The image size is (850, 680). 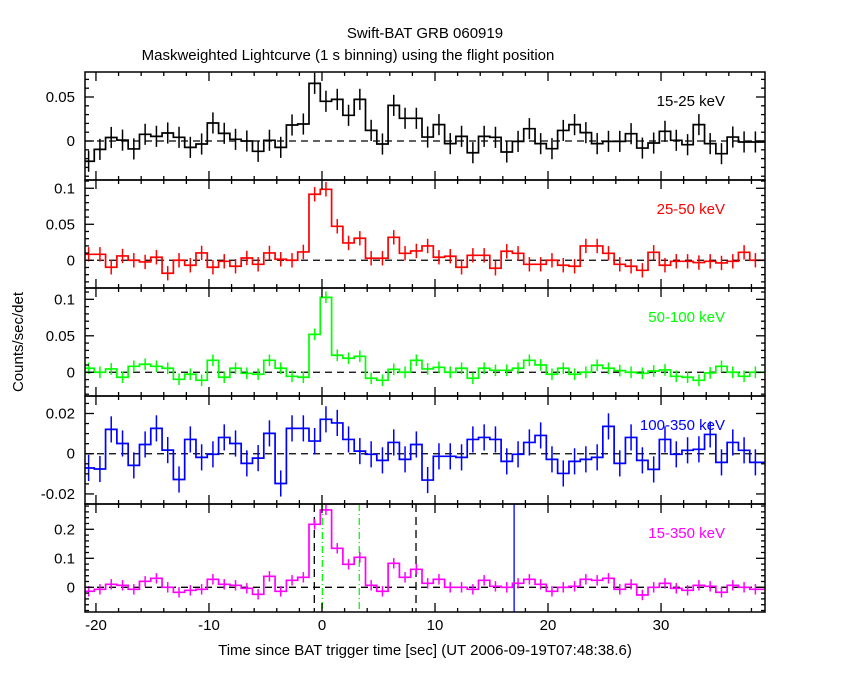 I want to click on energy-band-label: 50-100 keV, so click(x=686, y=317).